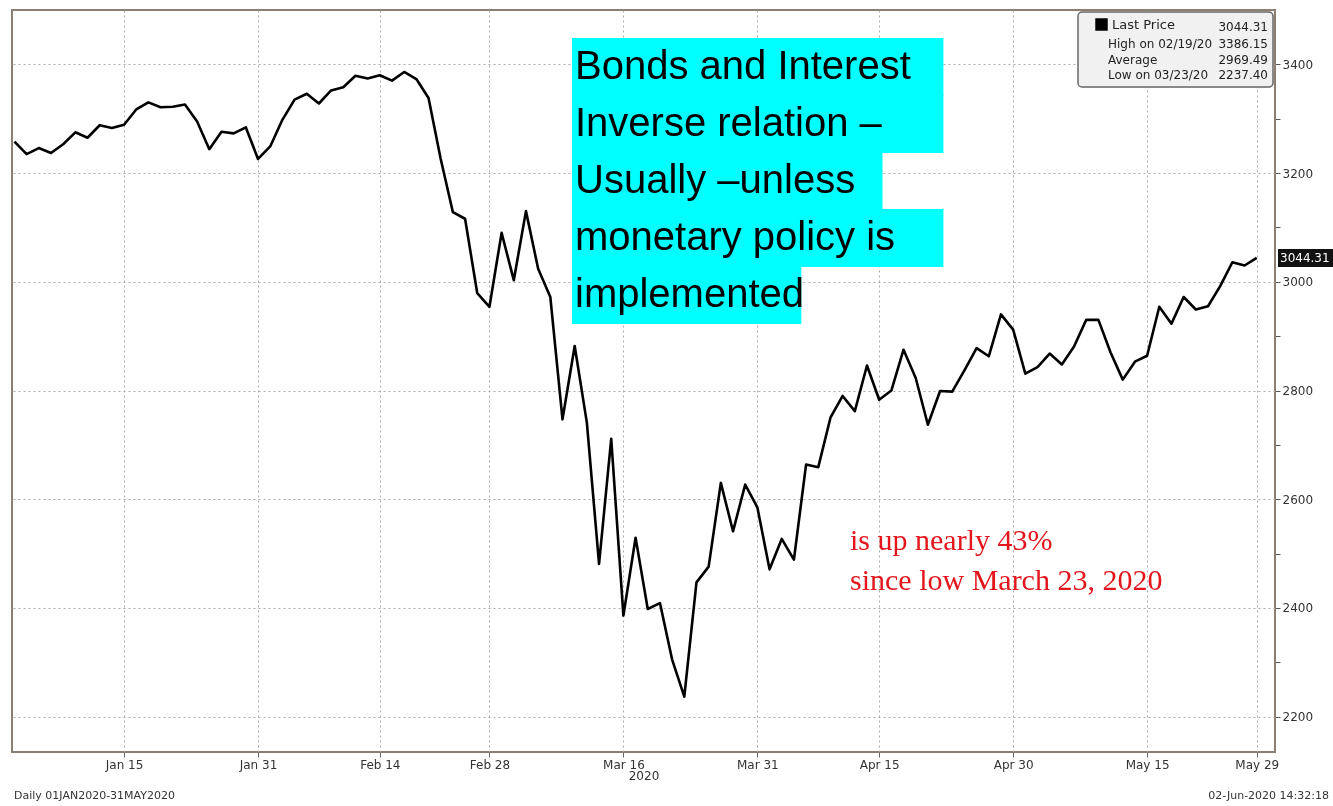 The image size is (1333, 806). What do you see at coordinates (758, 764) in the screenshot?
I see `x-tick-label: Mar 31` at bounding box center [758, 764].